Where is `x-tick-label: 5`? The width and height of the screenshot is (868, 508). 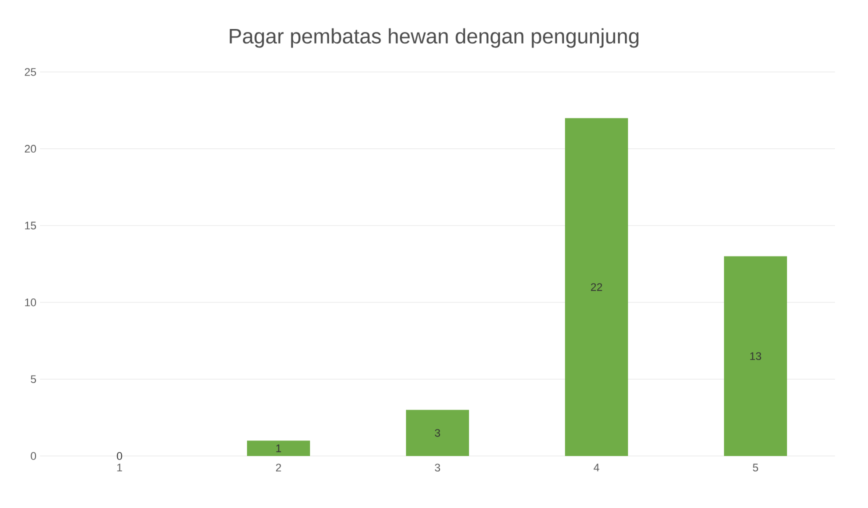 x-tick-label: 5 is located at coordinates (755, 468).